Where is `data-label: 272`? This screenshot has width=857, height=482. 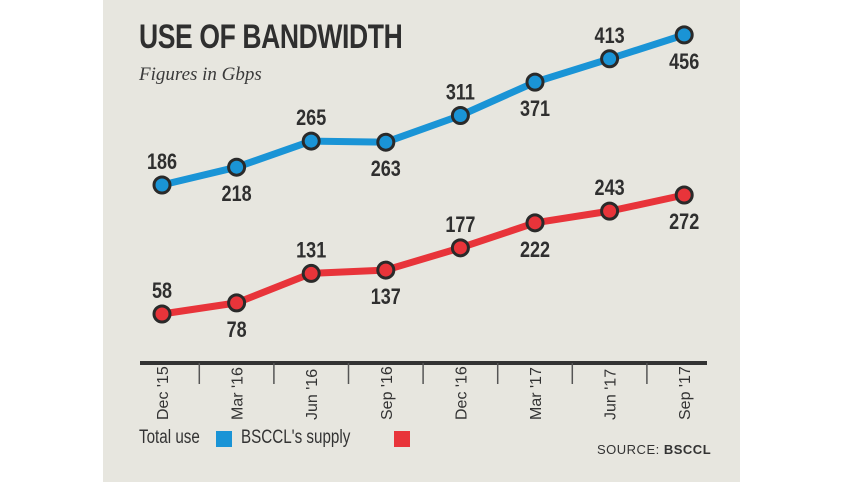 data-label: 272 is located at coordinates (684, 222).